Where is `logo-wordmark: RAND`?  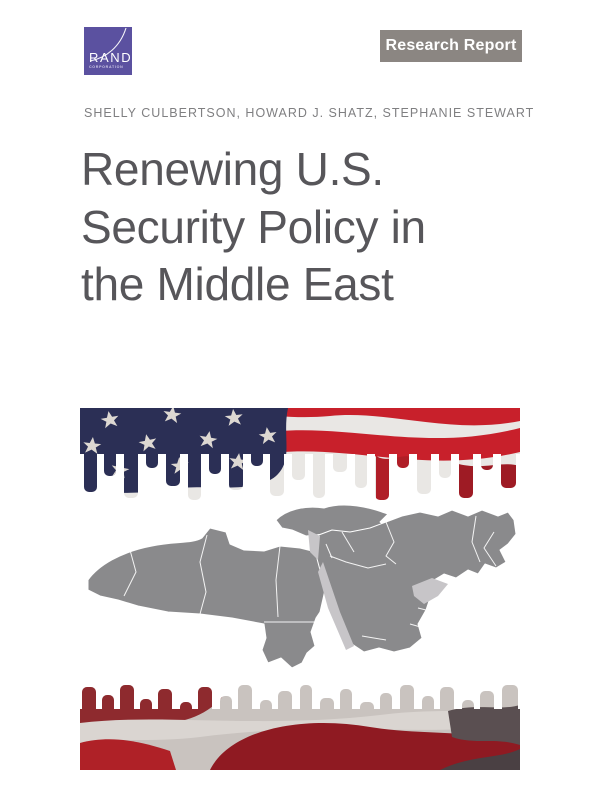
logo-wordmark: RAND is located at coordinates (111, 57).